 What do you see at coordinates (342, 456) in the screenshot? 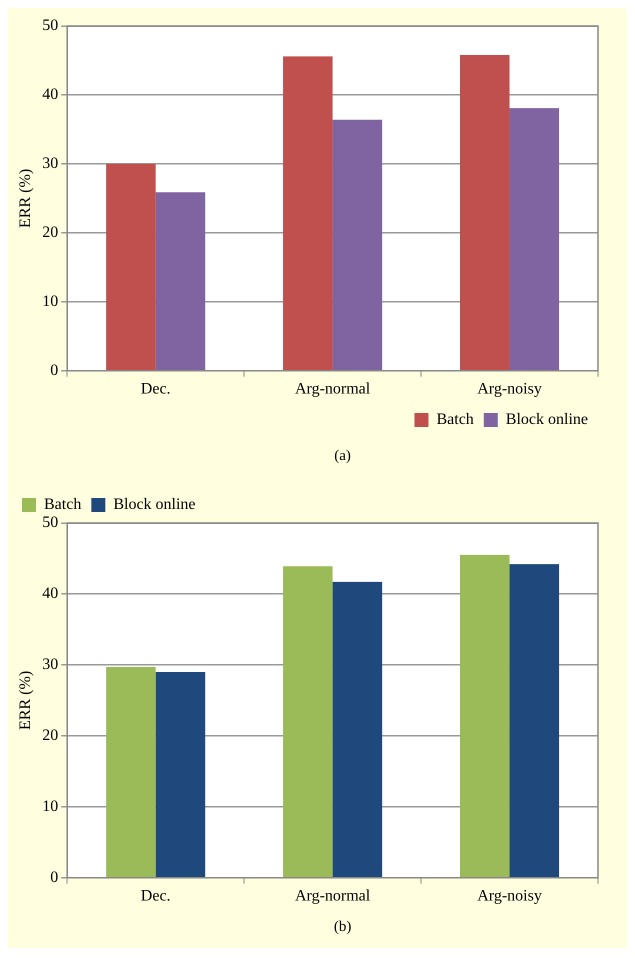
I see `text: (a)` at bounding box center [342, 456].